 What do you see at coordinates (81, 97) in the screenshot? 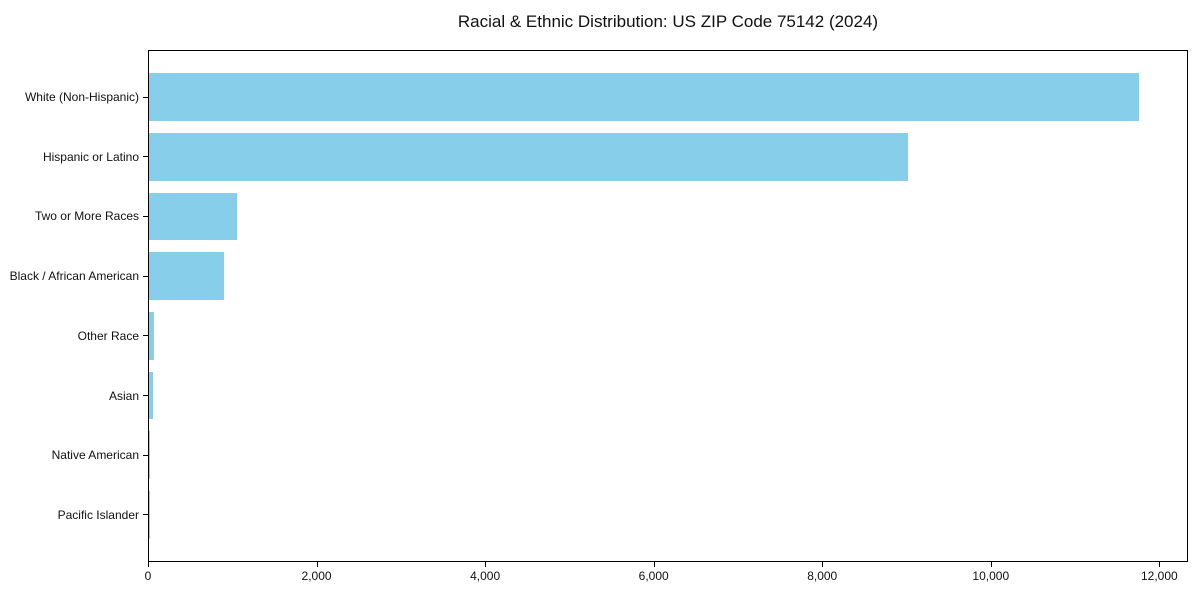
I see `y-tick-label: White (Non-Hispanic)` at bounding box center [81, 97].